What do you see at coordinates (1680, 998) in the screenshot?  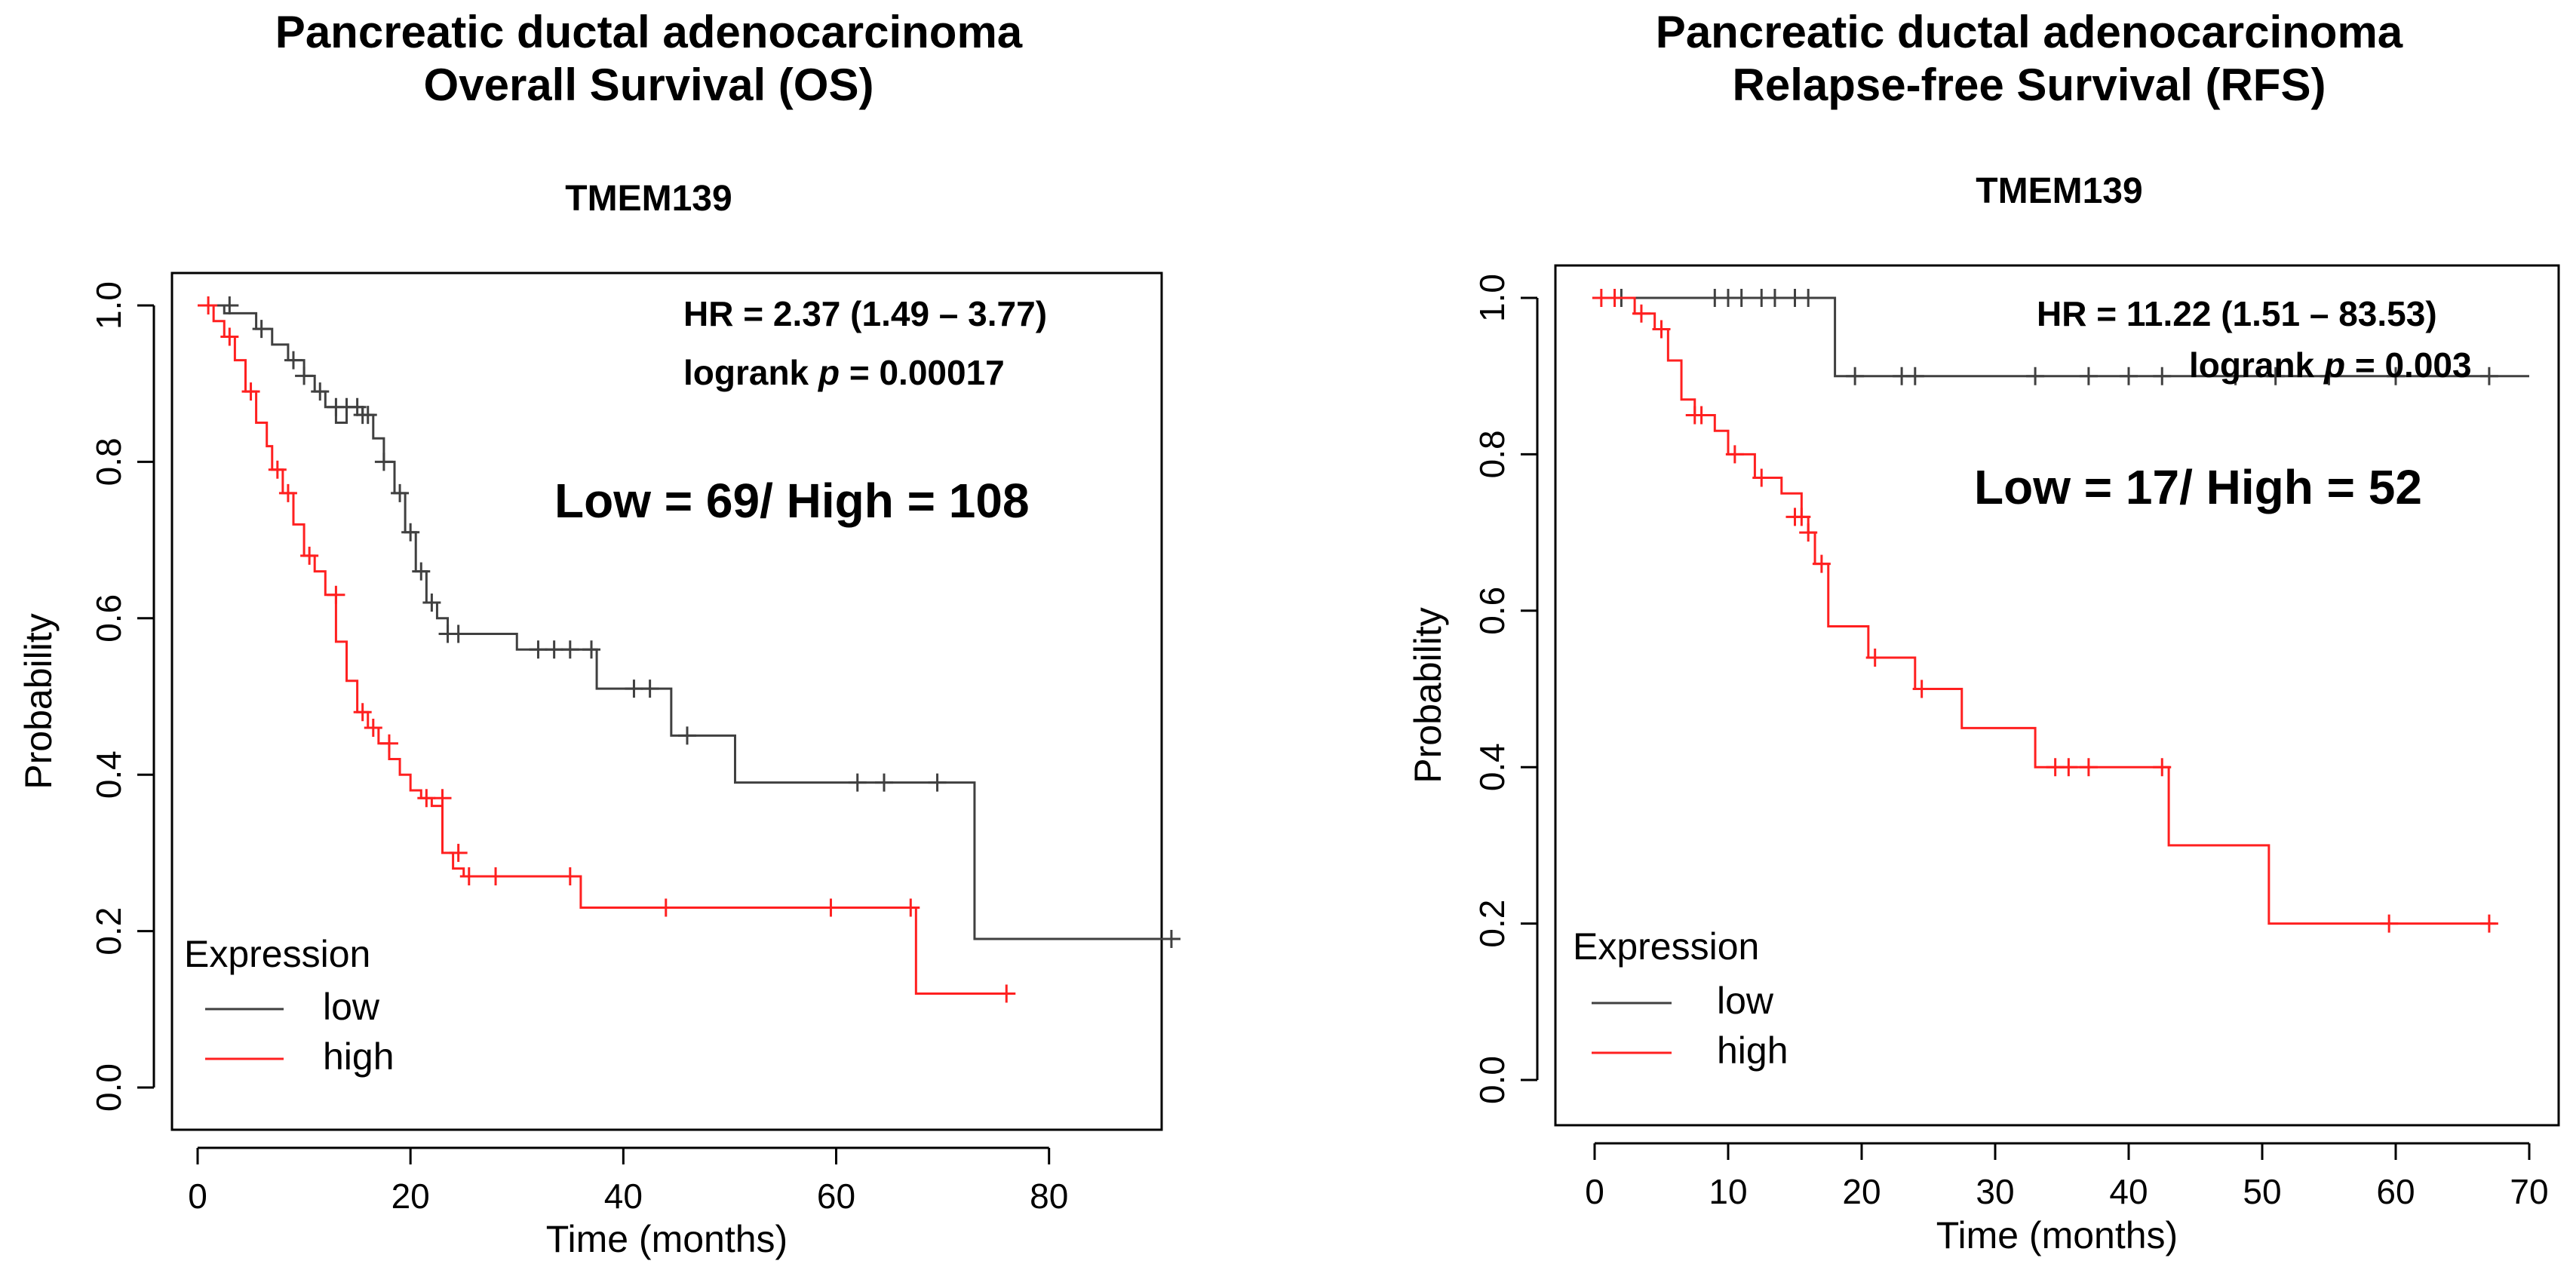 I see `rfs-legend: Expression low high` at bounding box center [1680, 998].